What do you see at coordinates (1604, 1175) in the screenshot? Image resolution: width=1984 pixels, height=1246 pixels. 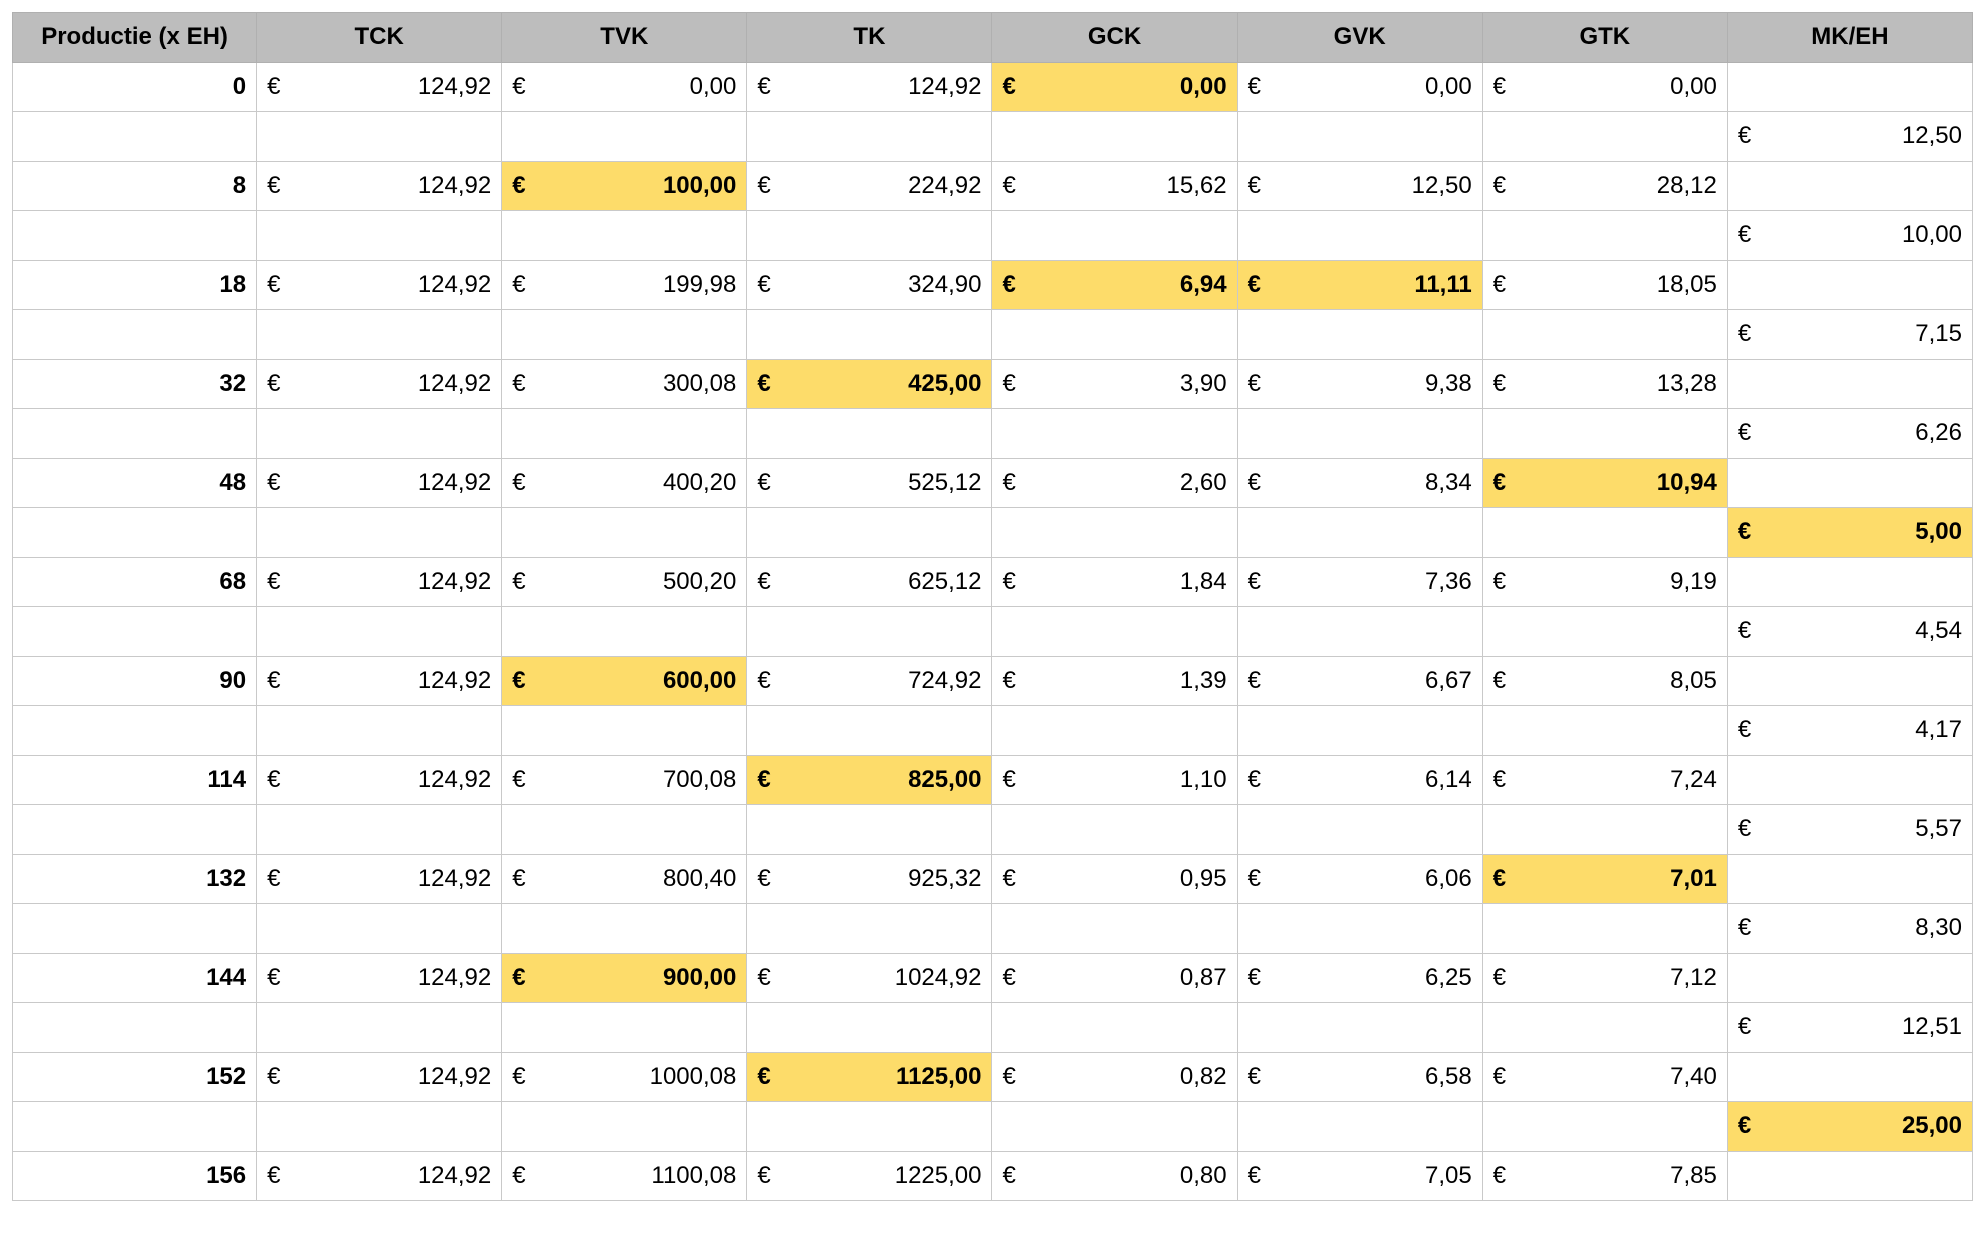 I see `cell-gtk: €7,85` at bounding box center [1604, 1175].